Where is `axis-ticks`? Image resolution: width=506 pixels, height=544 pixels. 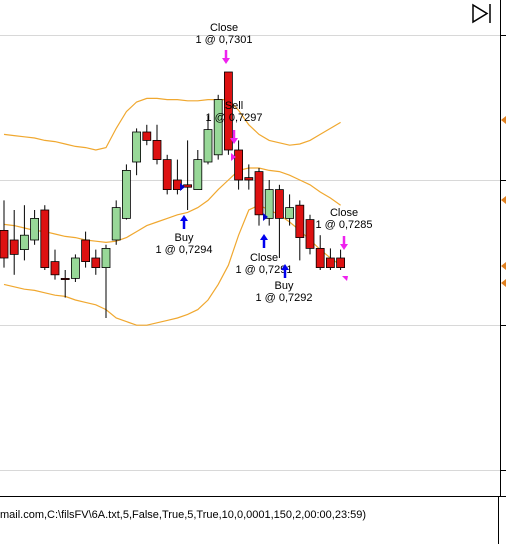
axis-ticks is located at coordinates (503, 253).